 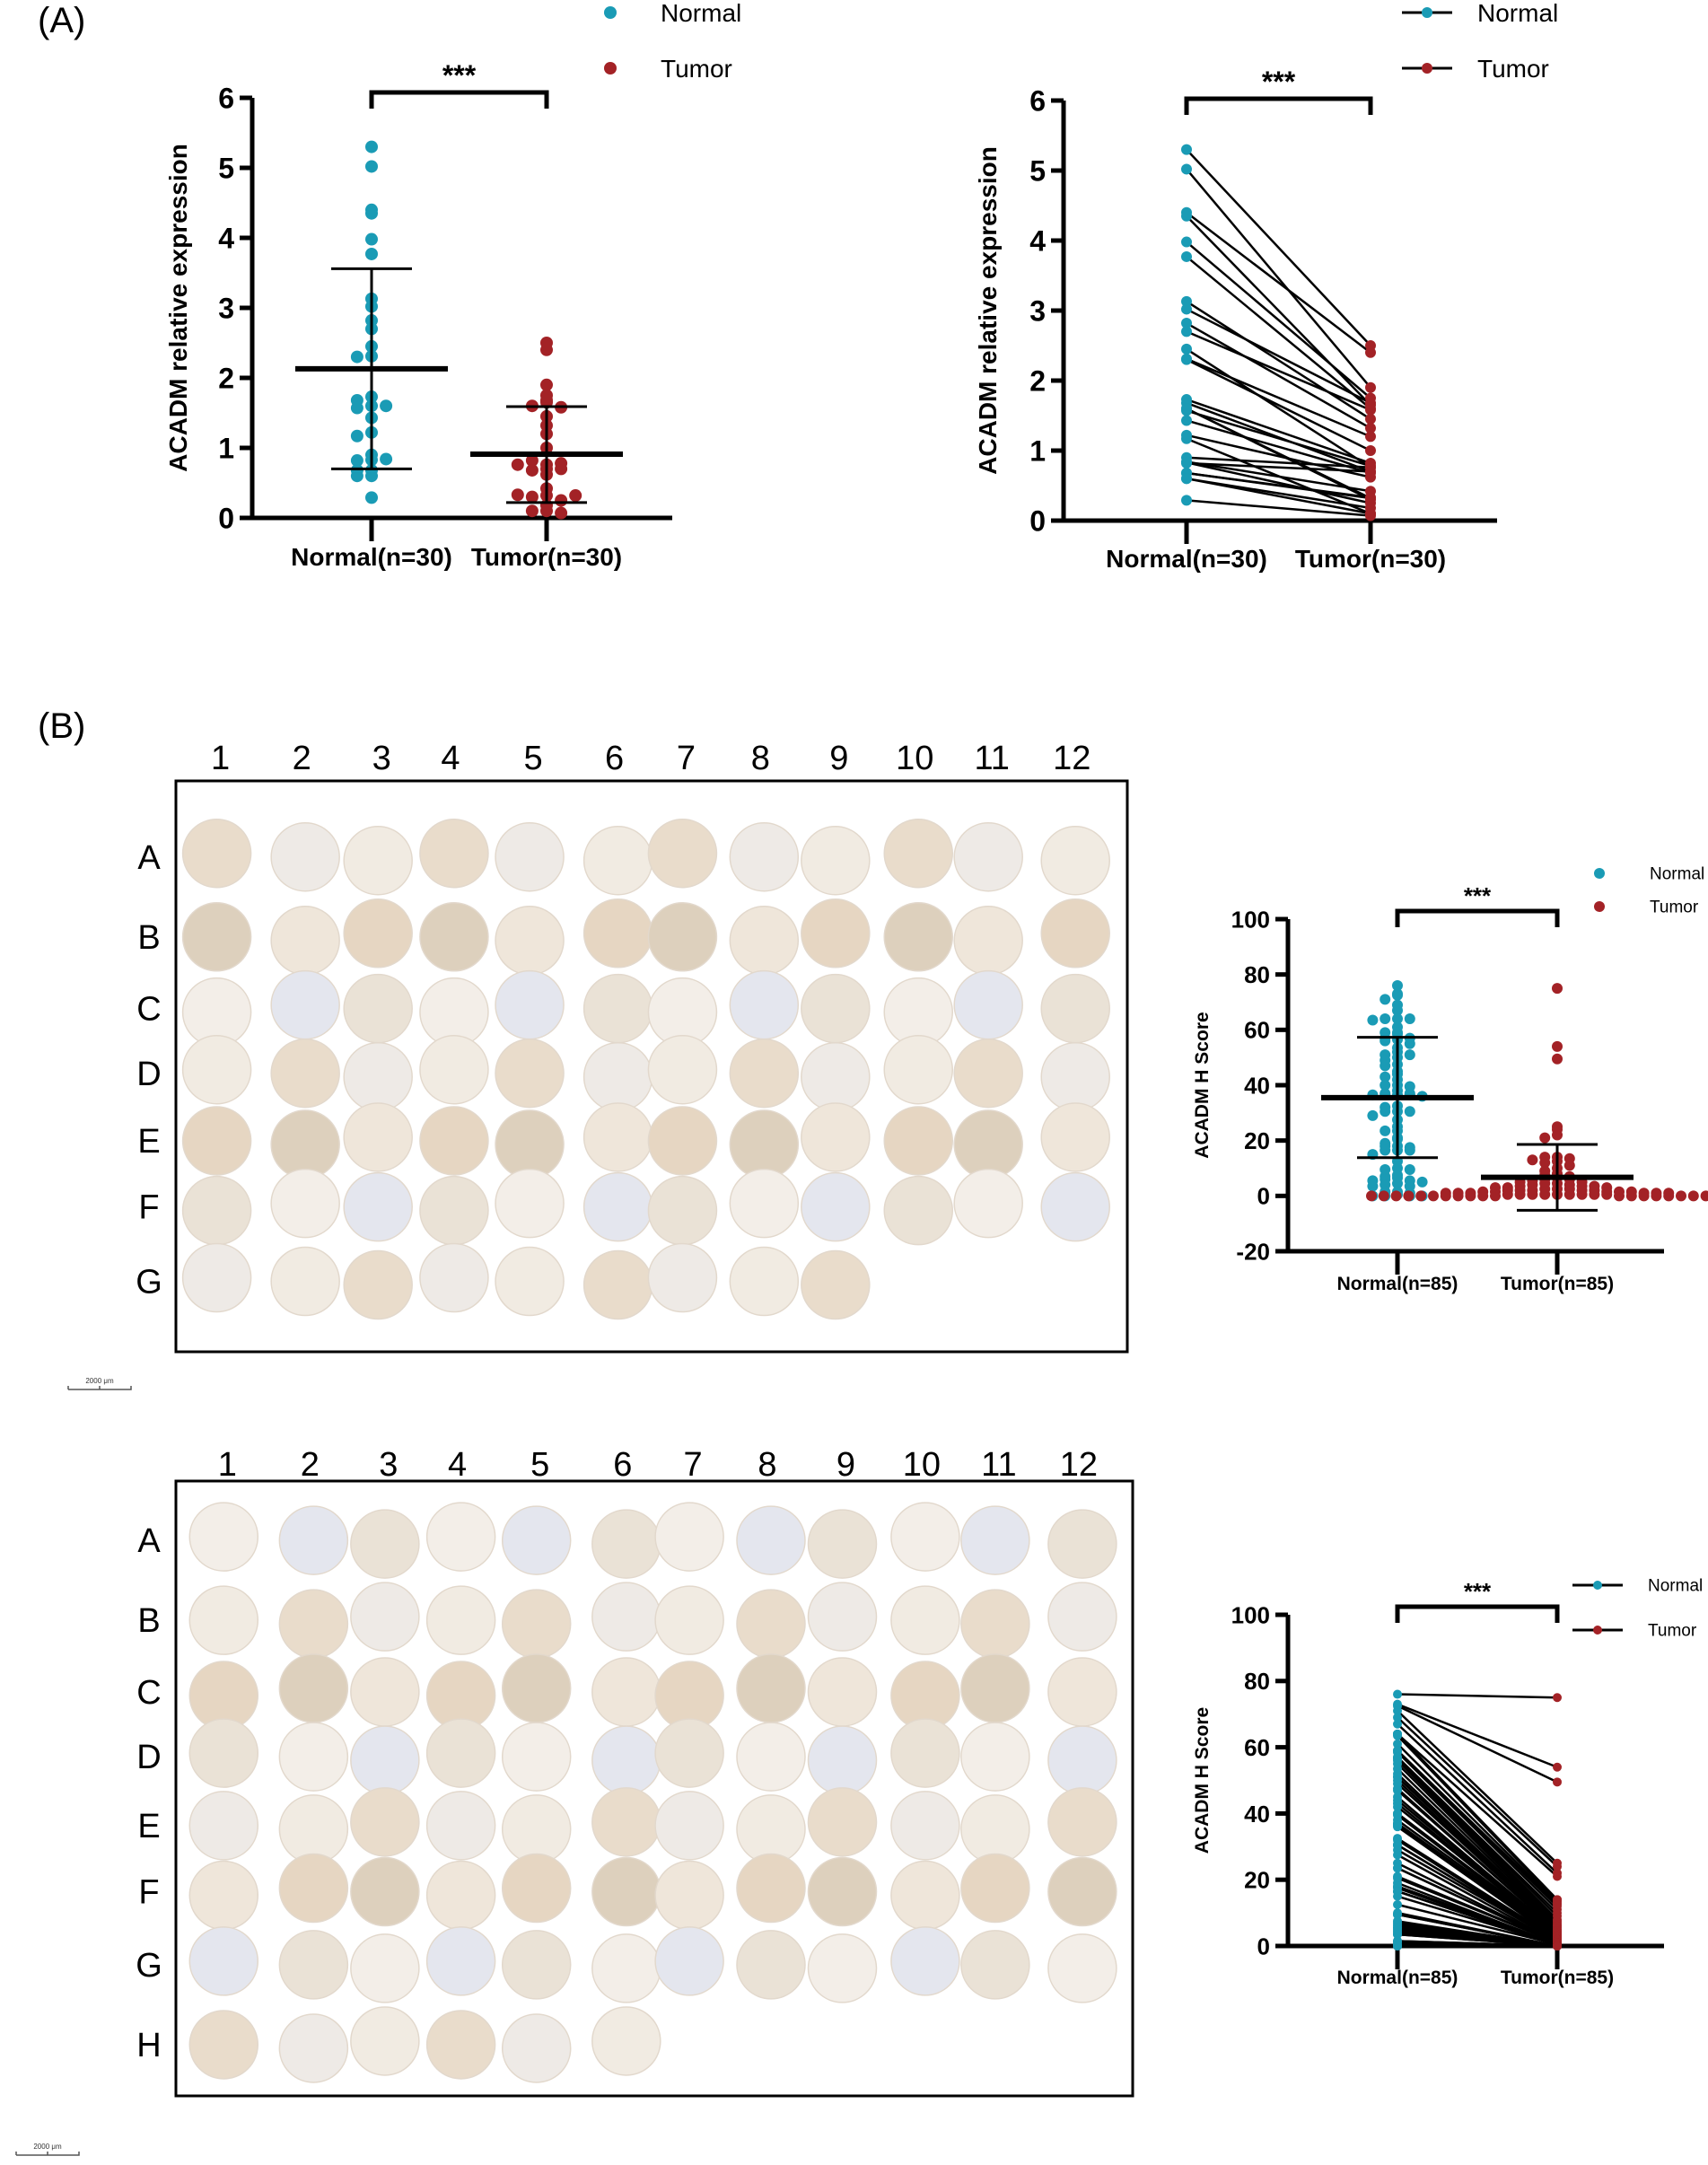 I want to click on tma-column-label: 2, so click(x=302, y=759).